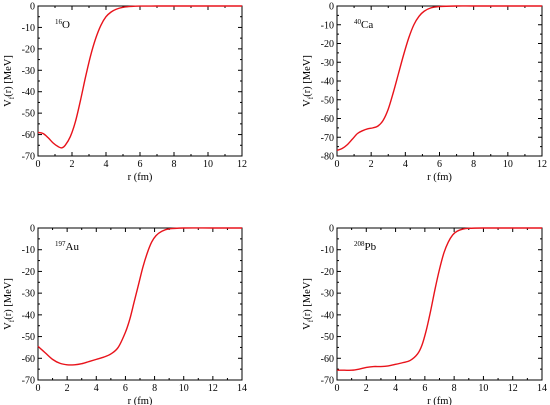  I want to click on chart-3-x-tick-label: 0, so click(38, 388).